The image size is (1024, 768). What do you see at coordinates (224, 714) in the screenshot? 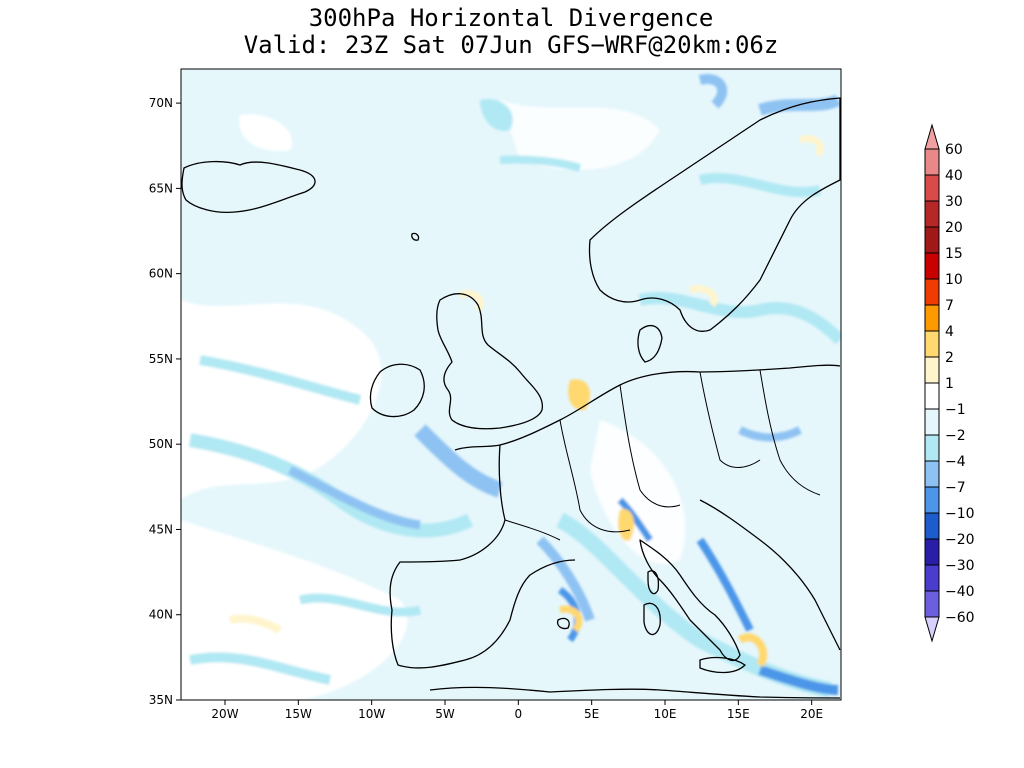
I see `lon-tick-label: 20W` at bounding box center [224, 714].